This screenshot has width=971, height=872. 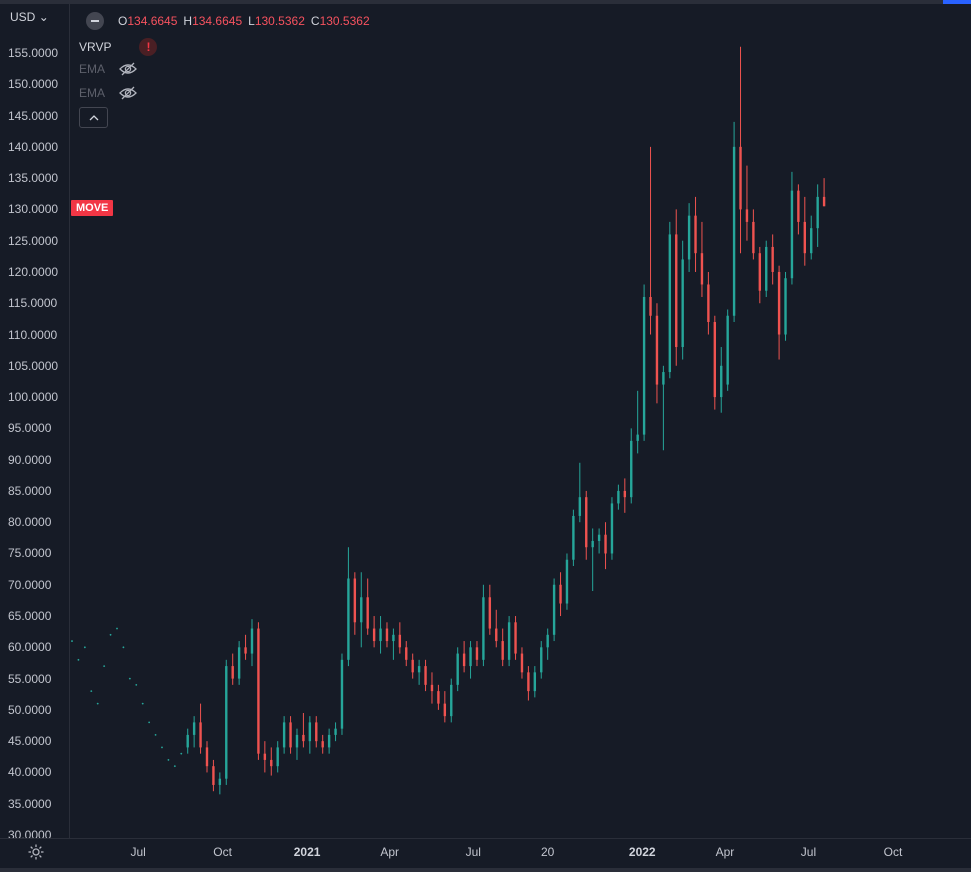 What do you see at coordinates (108, 93) in the screenshot?
I see `indicator-ema-2: EMA` at bounding box center [108, 93].